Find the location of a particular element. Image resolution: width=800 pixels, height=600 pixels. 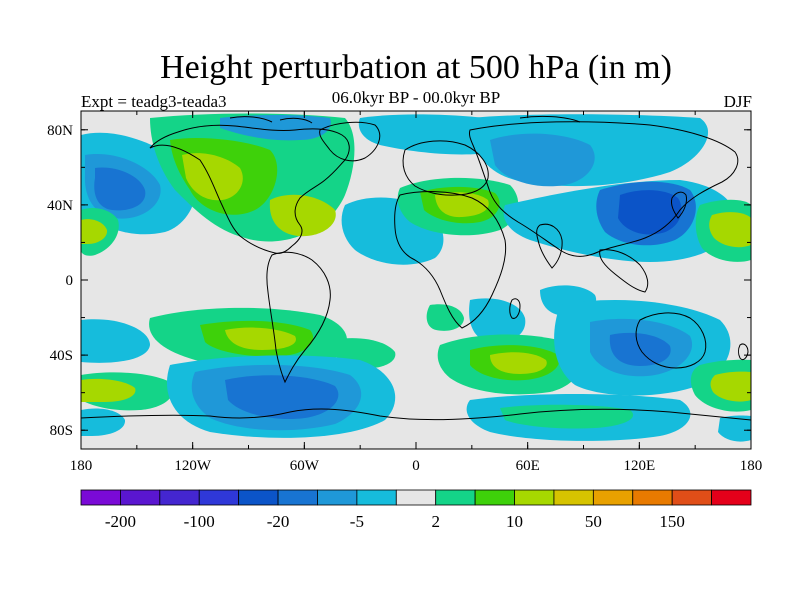

coastline-arctic-islands is located at coordinates (405, 119).